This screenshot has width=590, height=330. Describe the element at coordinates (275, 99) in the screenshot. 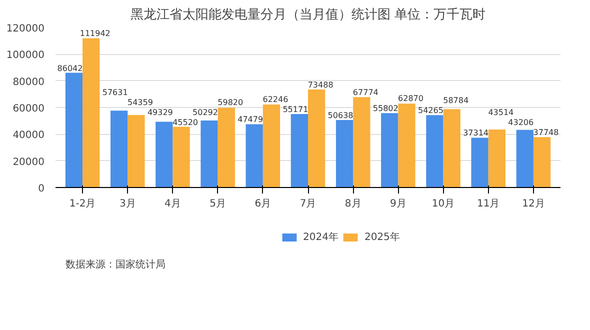

I see `data-label: 62246` at that location.